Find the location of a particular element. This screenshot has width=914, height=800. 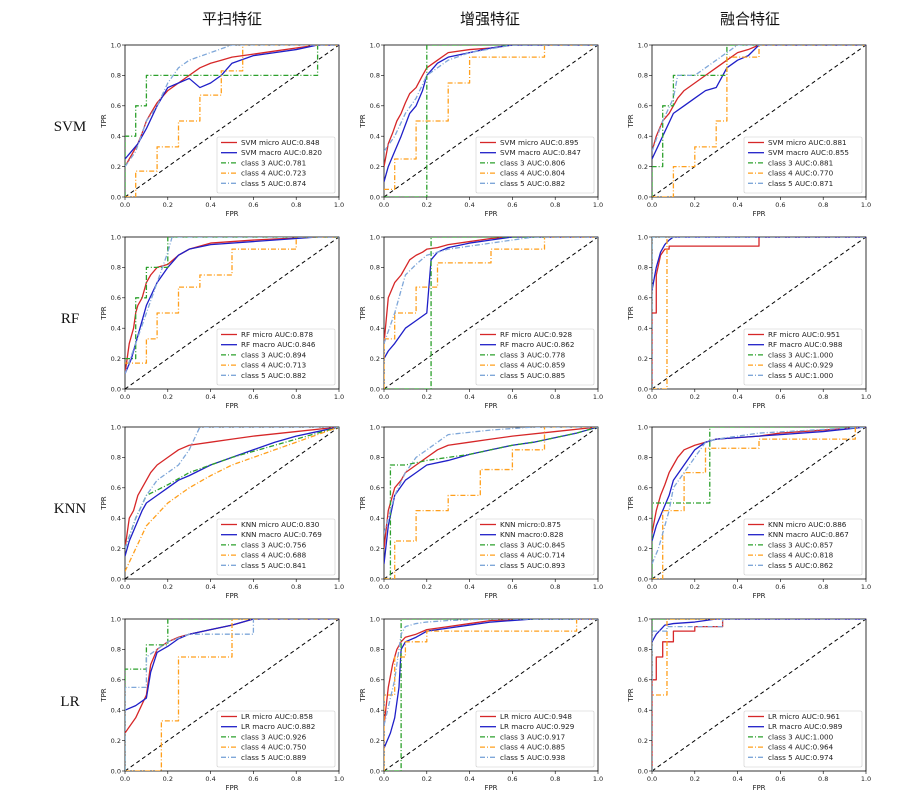

legend-entry-class4: class 4 AUC:0.713 is located at coordinates (273, 365).